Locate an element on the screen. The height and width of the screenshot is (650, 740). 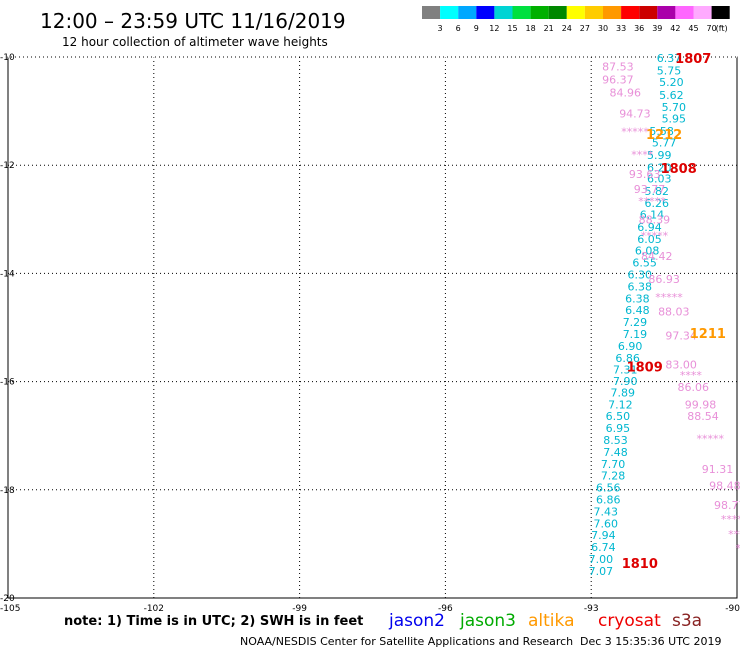
data-point-jason2: 7.28 is located at coordinates (613, 476).